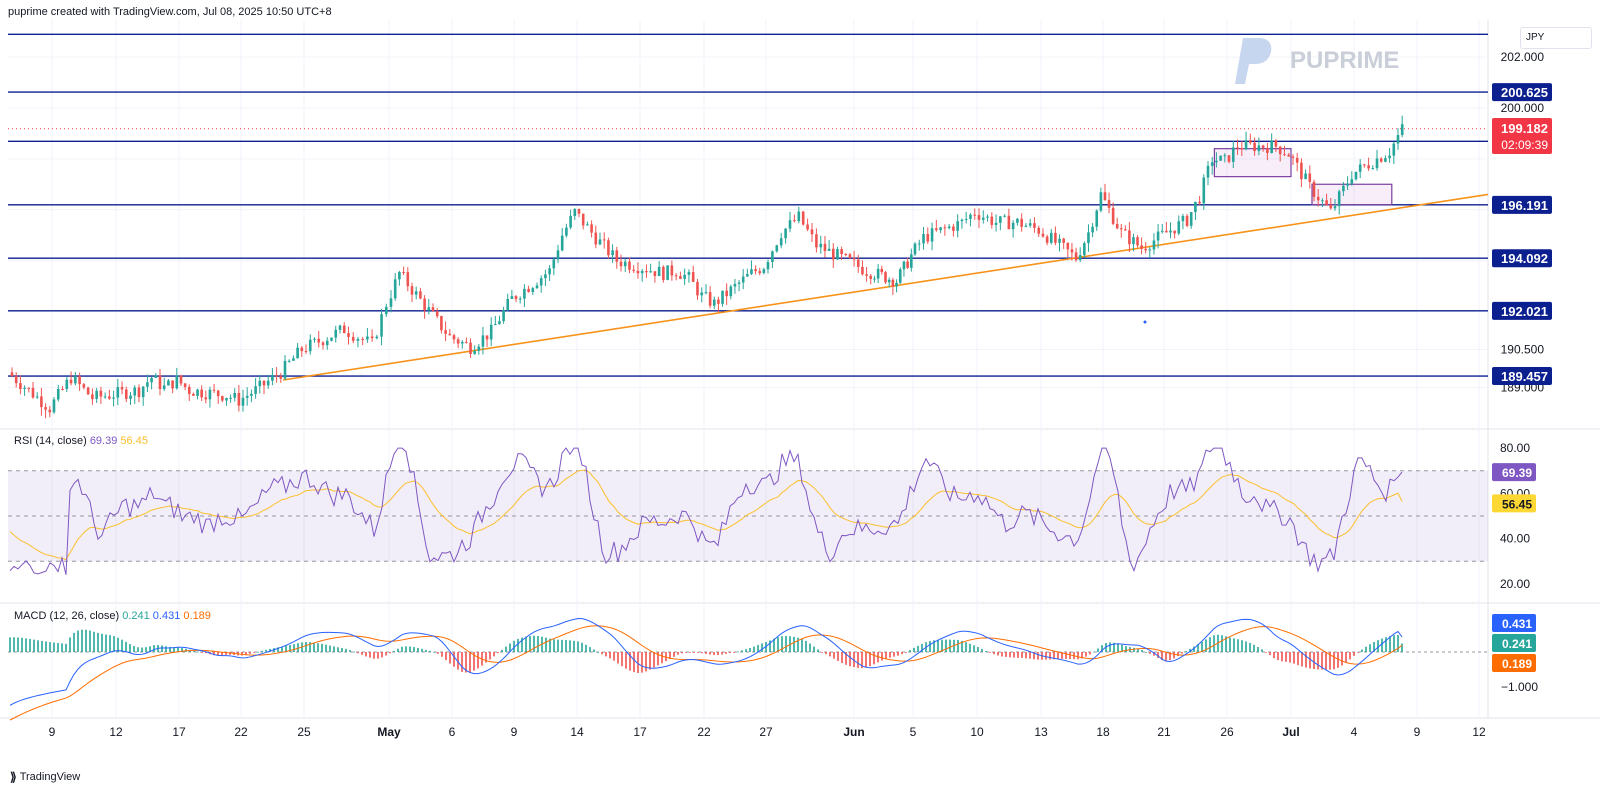 Image resolution: width=1600 pixels, height=793 pixels. What do you see at coordinates (1556, 38) in the screenshot?
I see `currency-box` at bounding box center [1556, 38].